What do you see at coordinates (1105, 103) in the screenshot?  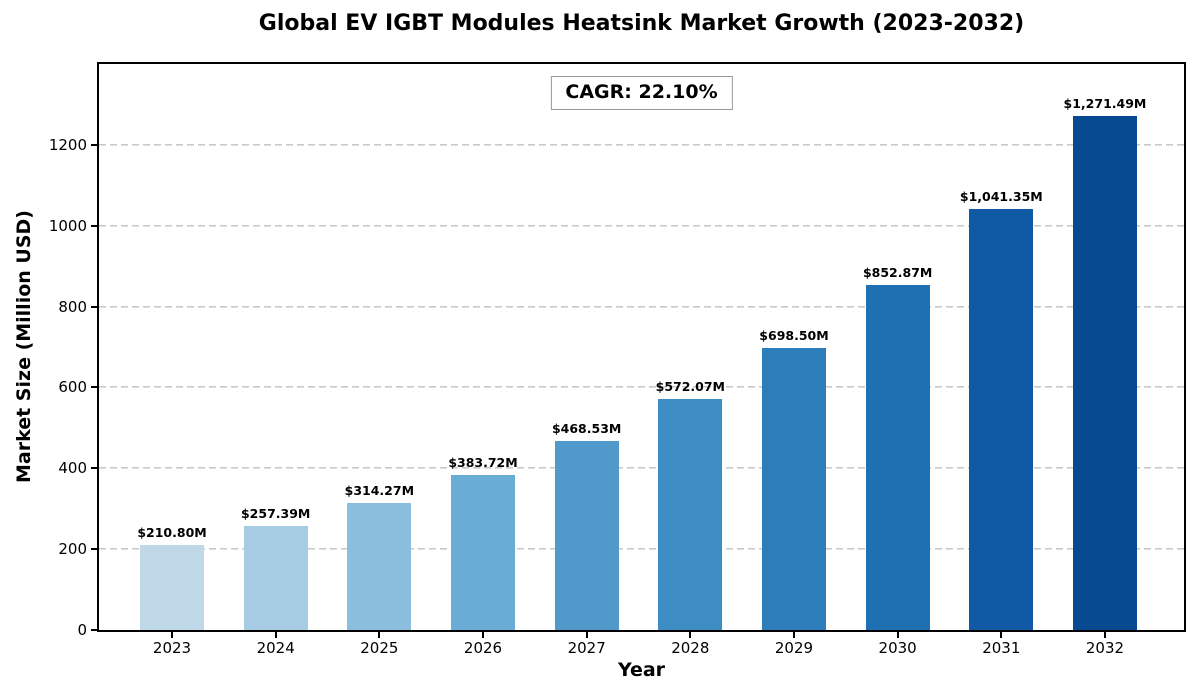 I see `bar-value-label-2032: $1,271.49M` at bounding box center [1105, 103].